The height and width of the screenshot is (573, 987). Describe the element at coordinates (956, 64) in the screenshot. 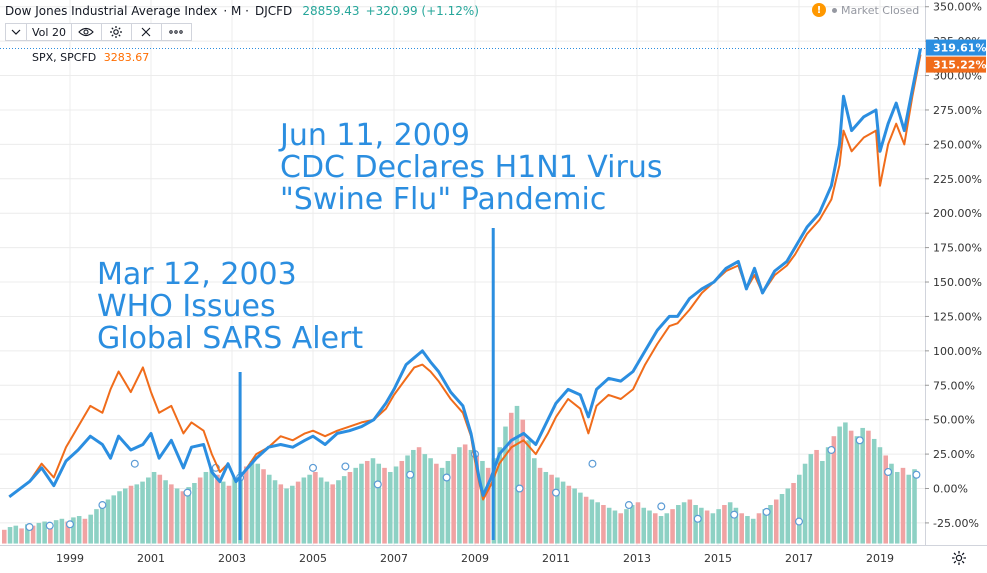

I see `compare-last-label-bg` at that location.